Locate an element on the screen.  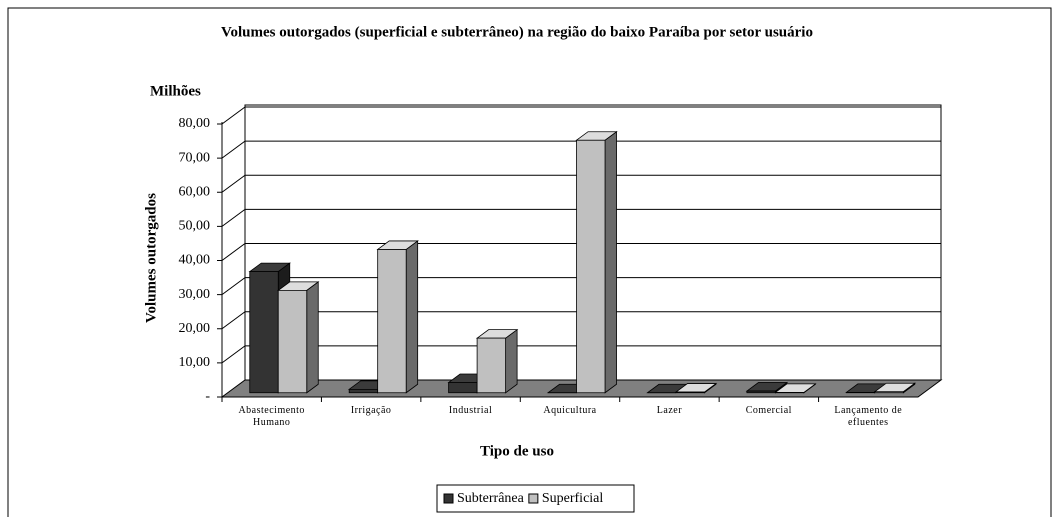
x-tick-label: Irrigação is located at coordinates (371, 410).